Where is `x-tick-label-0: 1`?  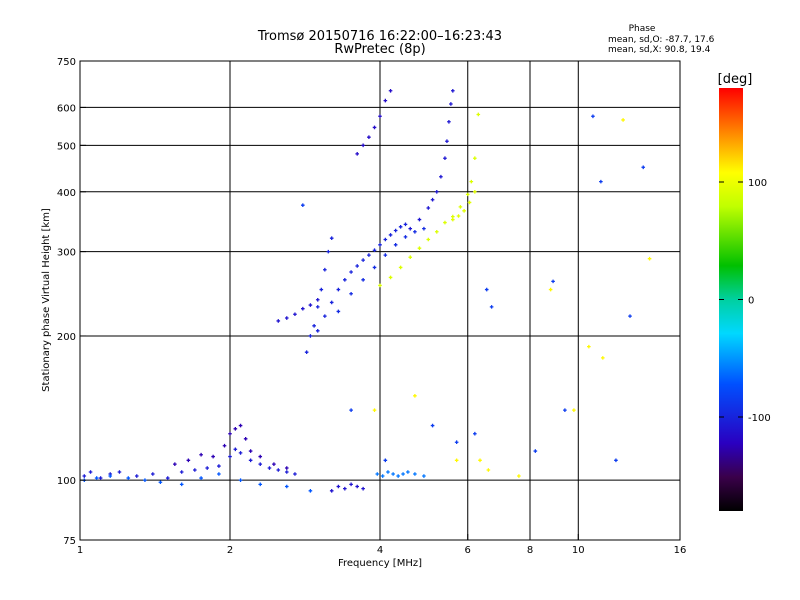
x-tick-label-0: 1 is located at coordinates (80, 550).